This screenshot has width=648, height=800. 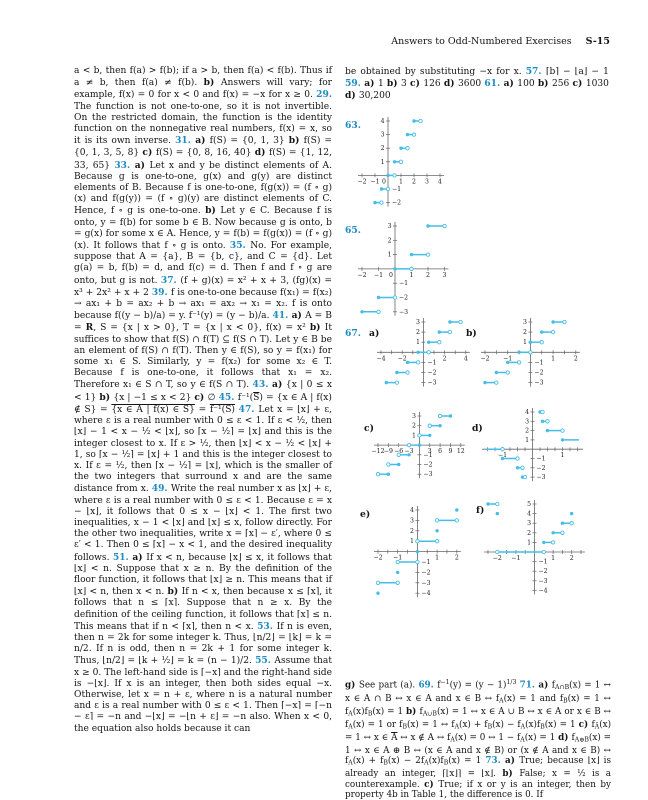 I want to click on exercise-number: 47., so click(x=248, y=409).